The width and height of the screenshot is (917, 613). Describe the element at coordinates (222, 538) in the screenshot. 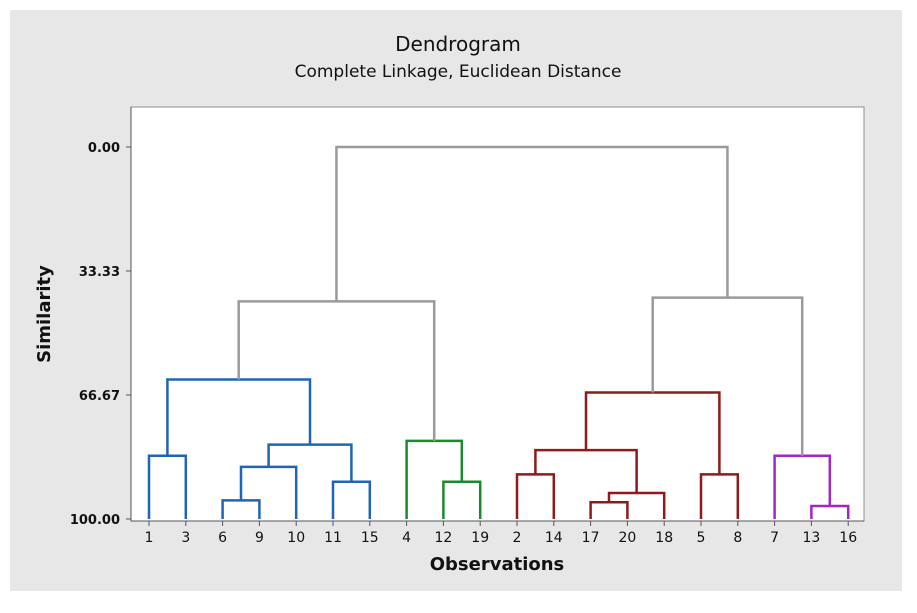

I see `leaf-label: 6` at that location.